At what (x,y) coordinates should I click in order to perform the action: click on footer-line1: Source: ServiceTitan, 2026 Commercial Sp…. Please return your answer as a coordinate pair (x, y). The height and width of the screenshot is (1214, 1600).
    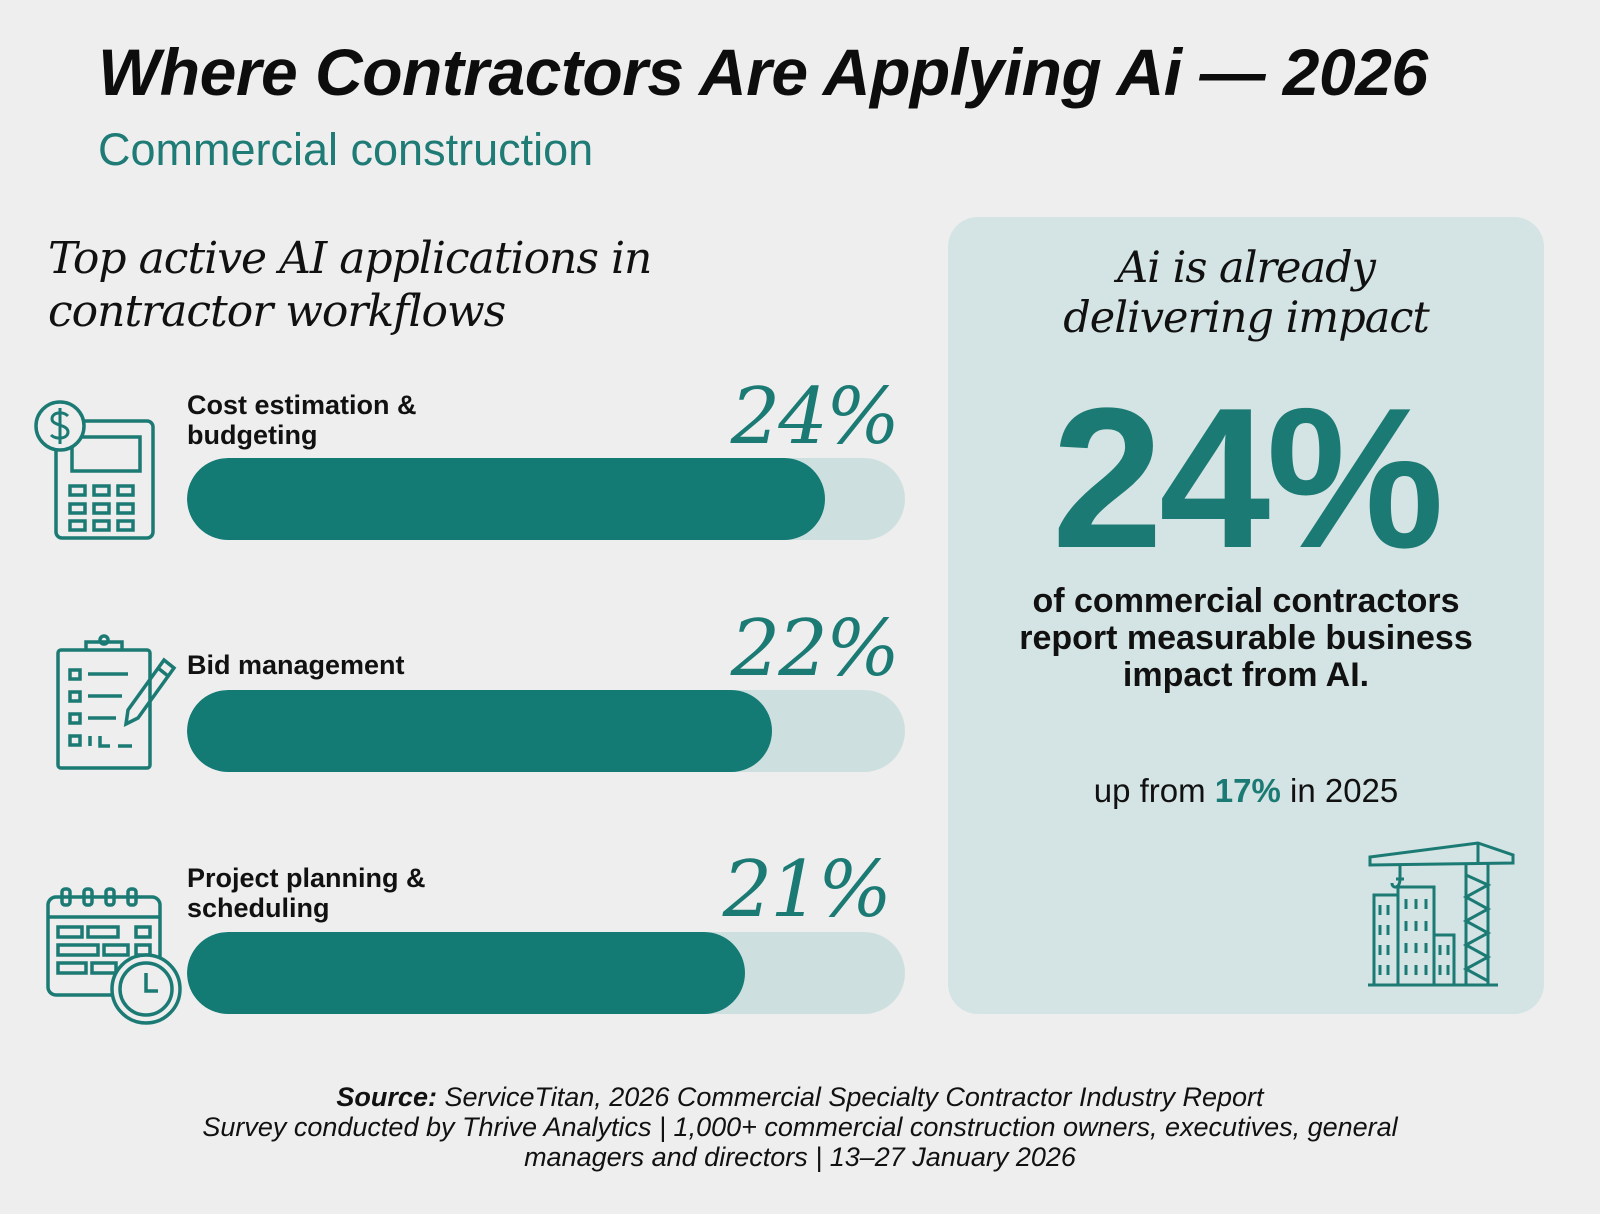
    Looking at the image, I should click on (800, 1097).